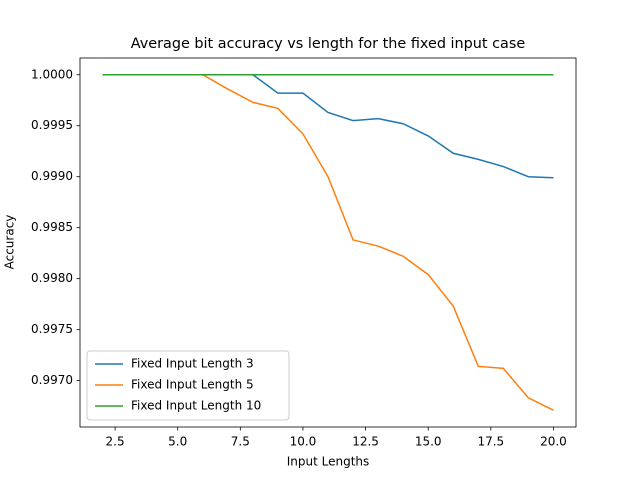 This screenshot has width=640, height=480. I want to click on y-tick-label: 0.9970, so click(52, 380).